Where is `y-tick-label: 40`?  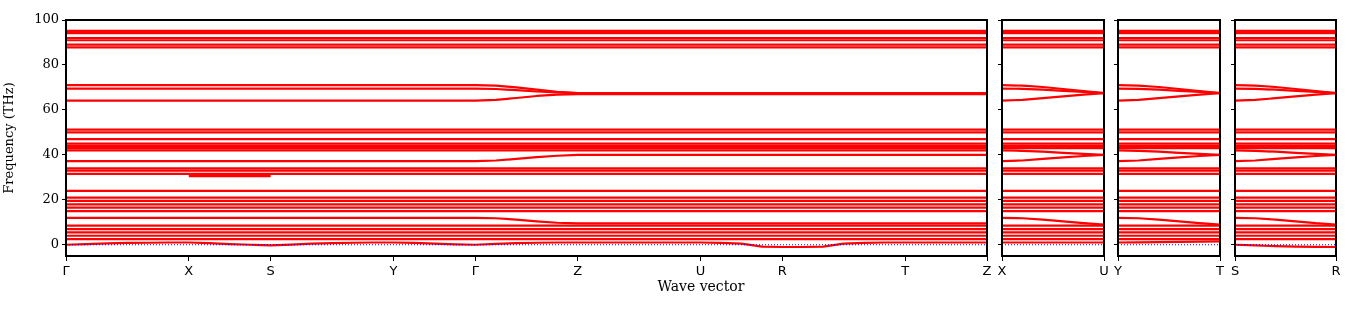
y-tick-label: 40 is located at coordinates (50, 154).